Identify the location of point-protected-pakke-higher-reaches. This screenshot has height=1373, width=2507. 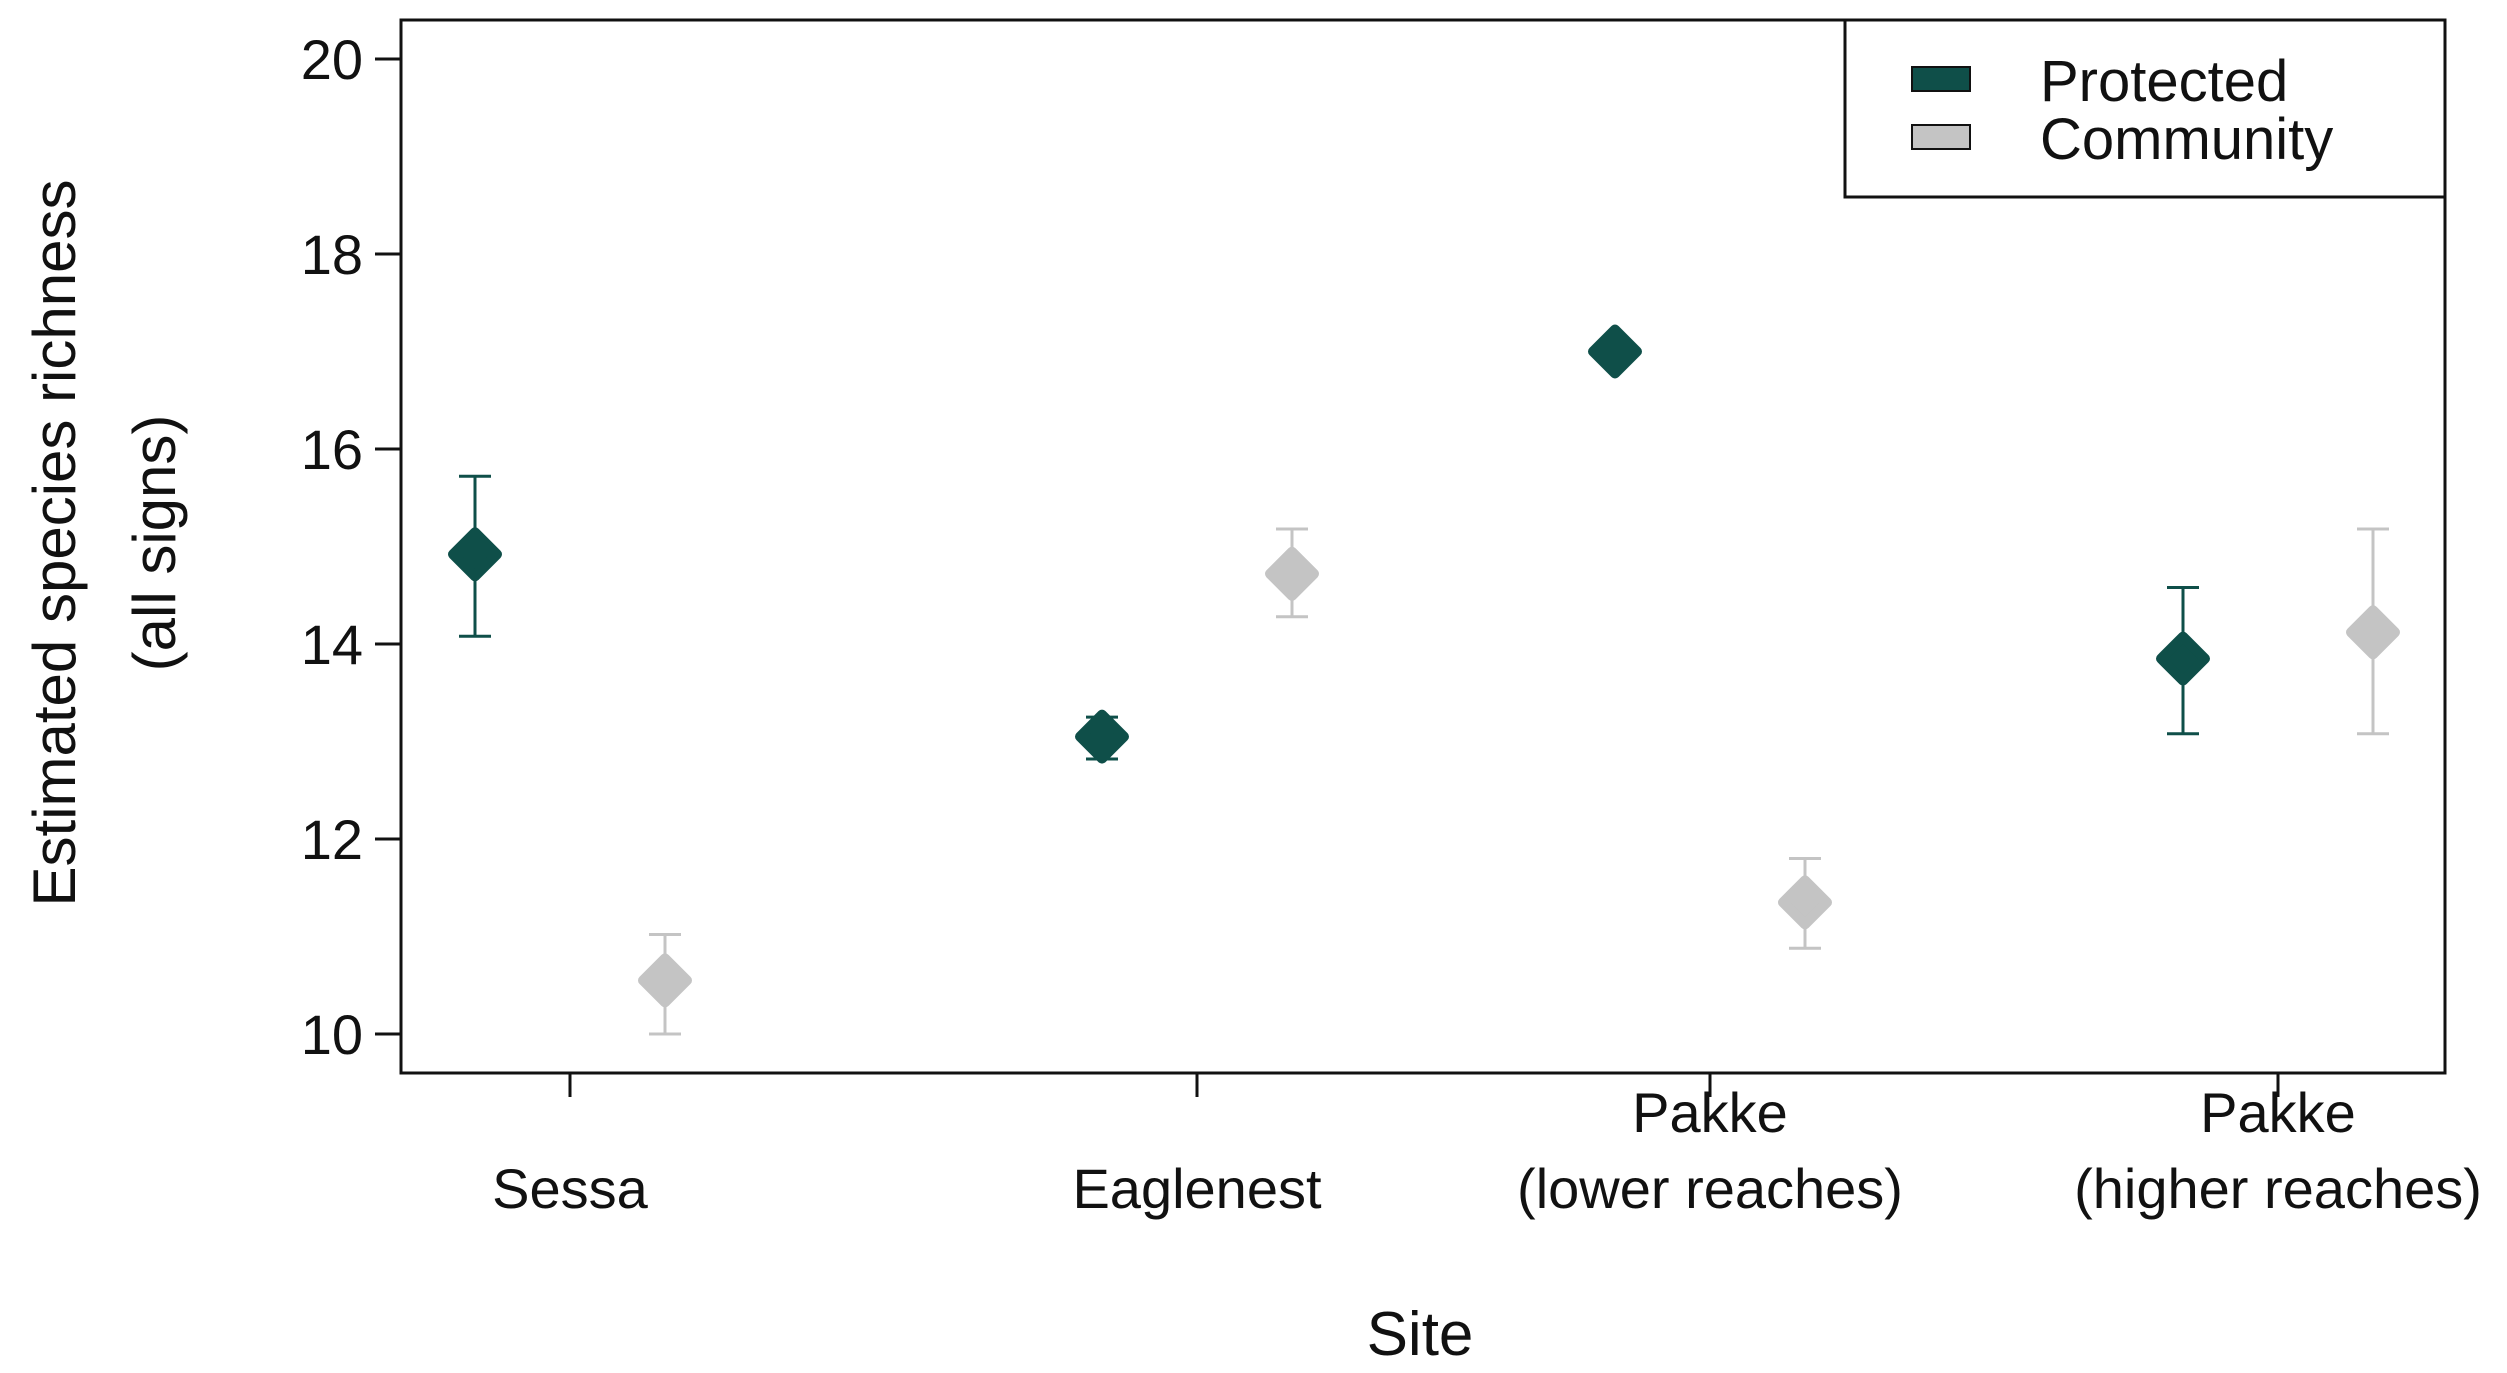
(2183, 658).